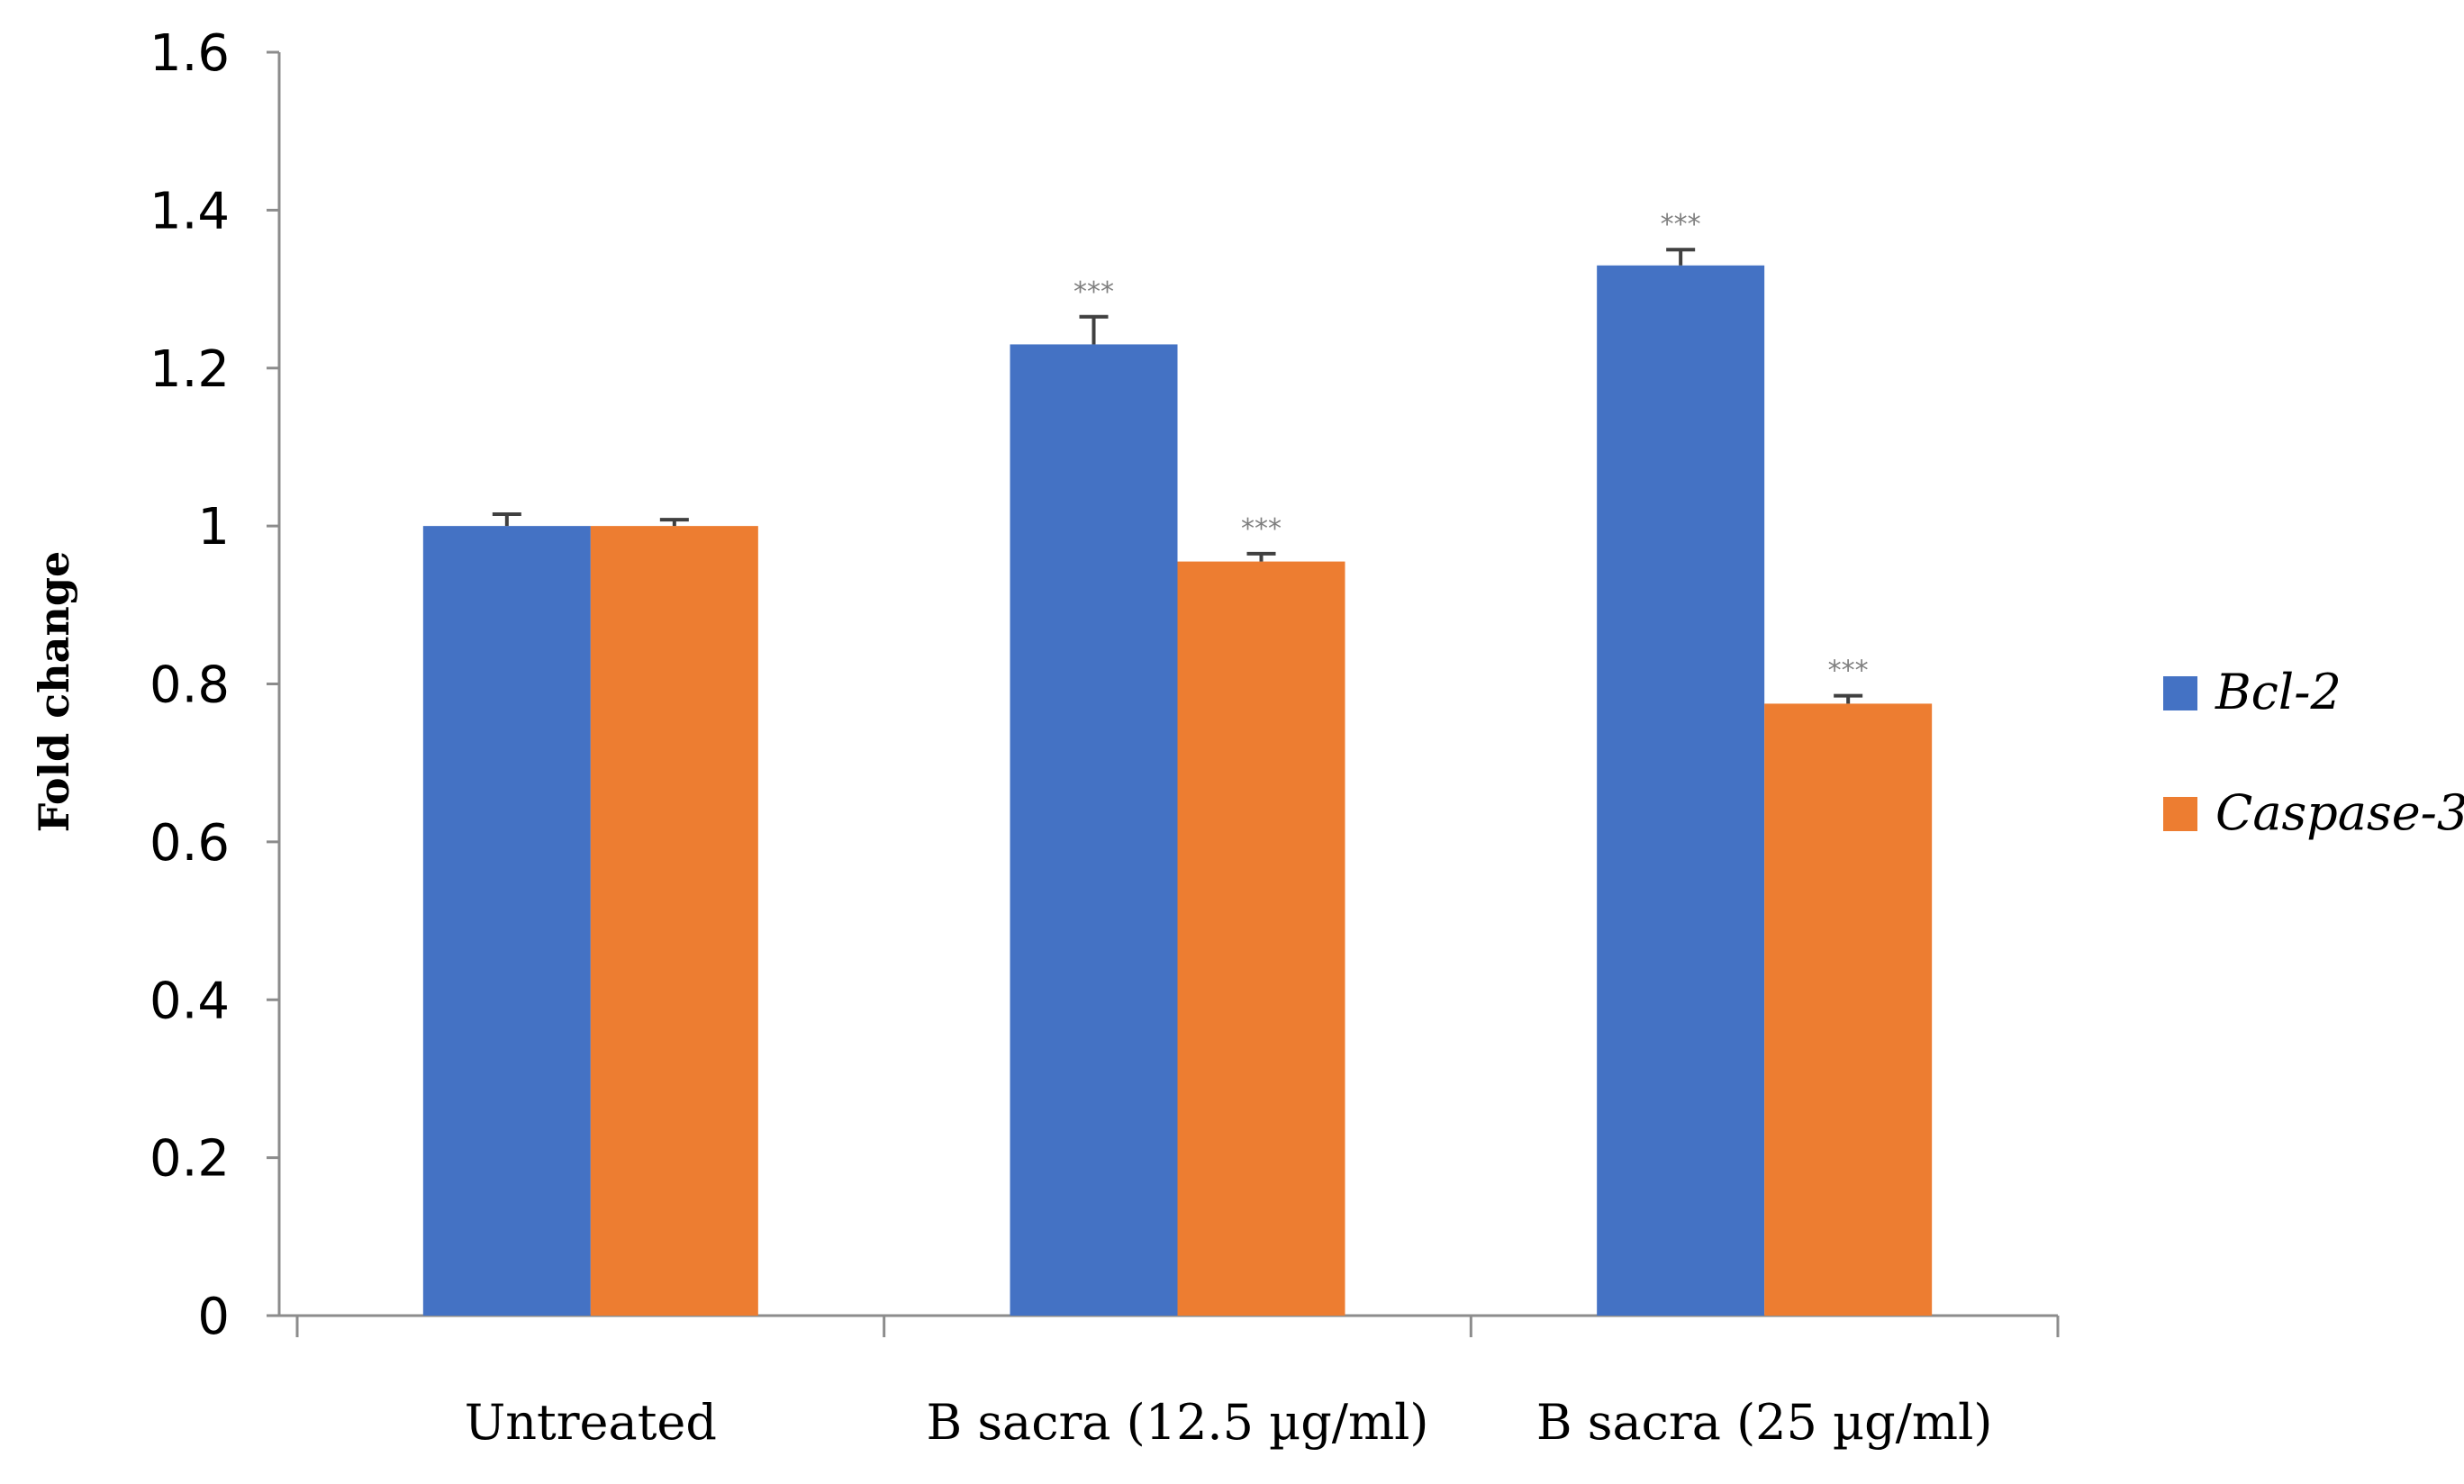 The width and height of the screenshot is (2464, 1484). Describe the element at coordinates (2278, 692) in the screenshot. I see `legend-label: Bcl-2` at that location.